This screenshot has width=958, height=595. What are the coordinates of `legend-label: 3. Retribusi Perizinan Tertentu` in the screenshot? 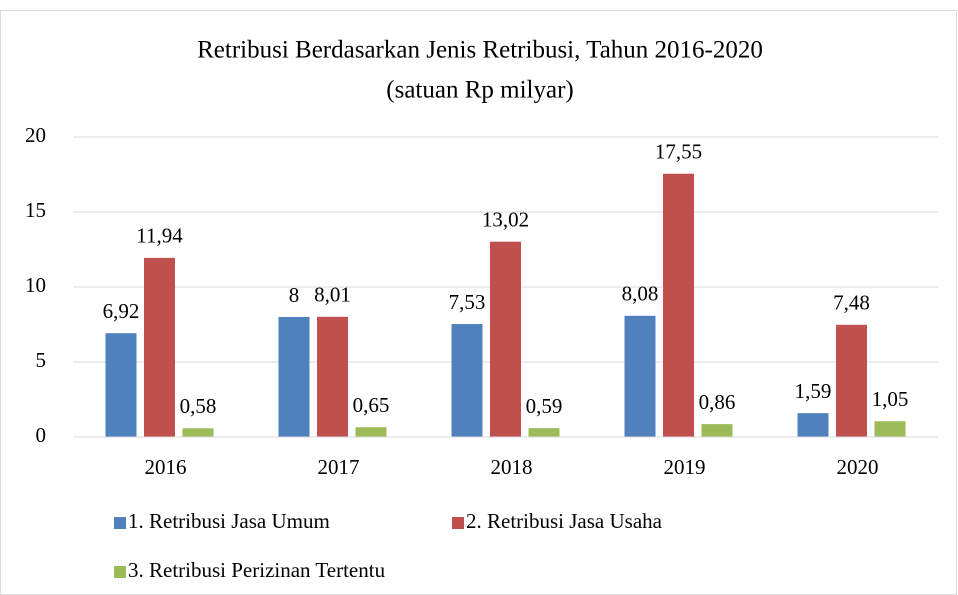 It's located at (257, 570).